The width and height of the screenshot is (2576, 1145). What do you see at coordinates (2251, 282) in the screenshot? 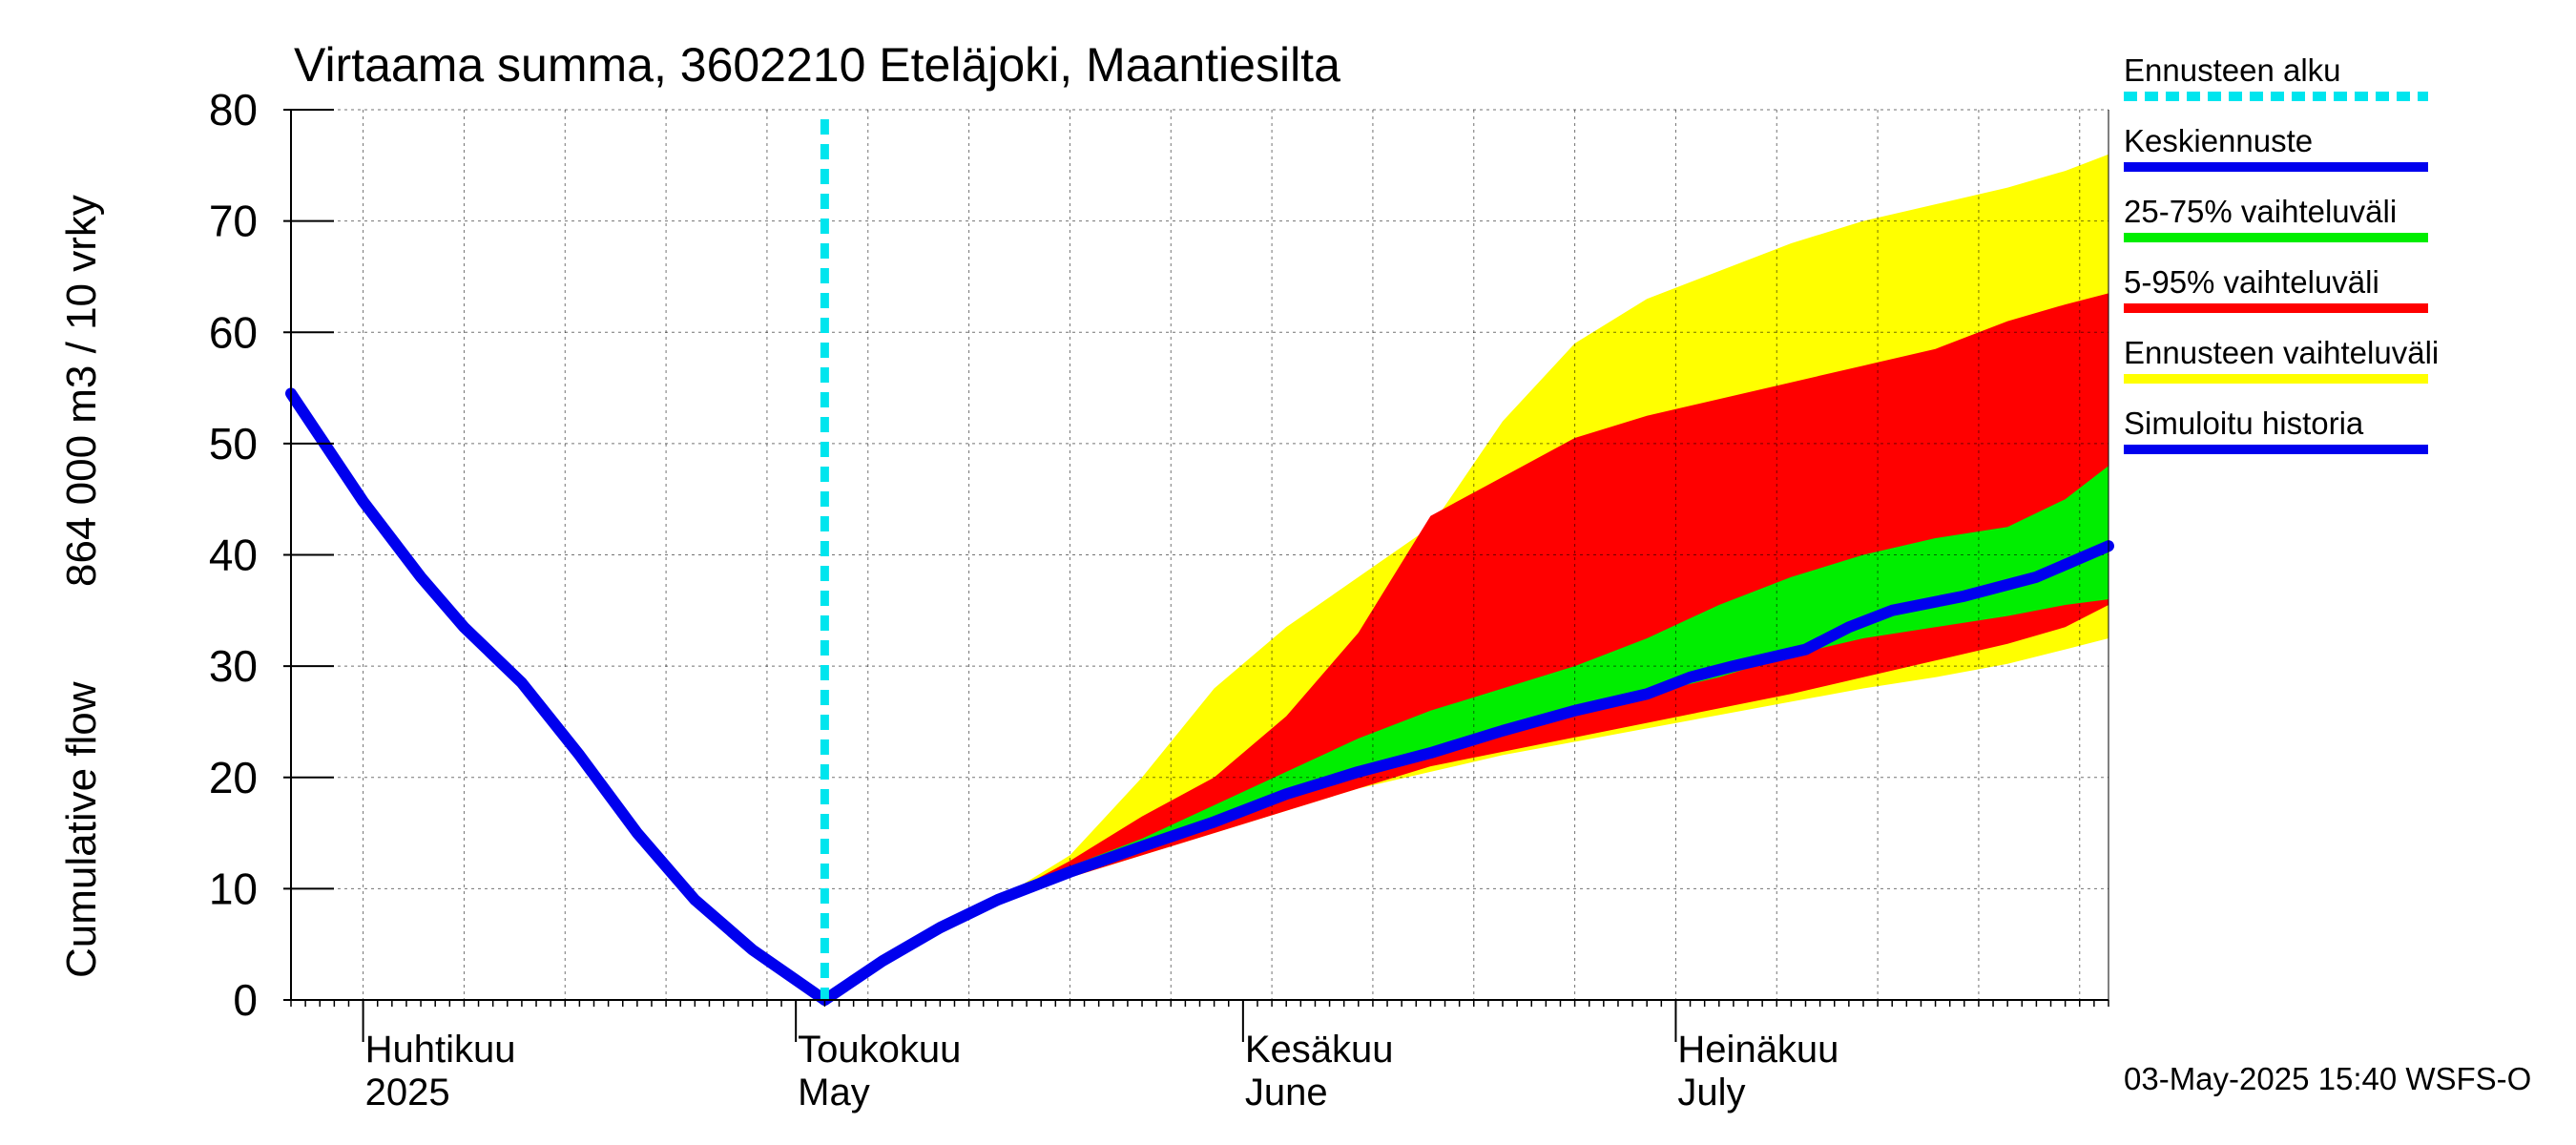
I see `legend-label: 5-95% vaihteluväli` at bounding box center [2251, 282].